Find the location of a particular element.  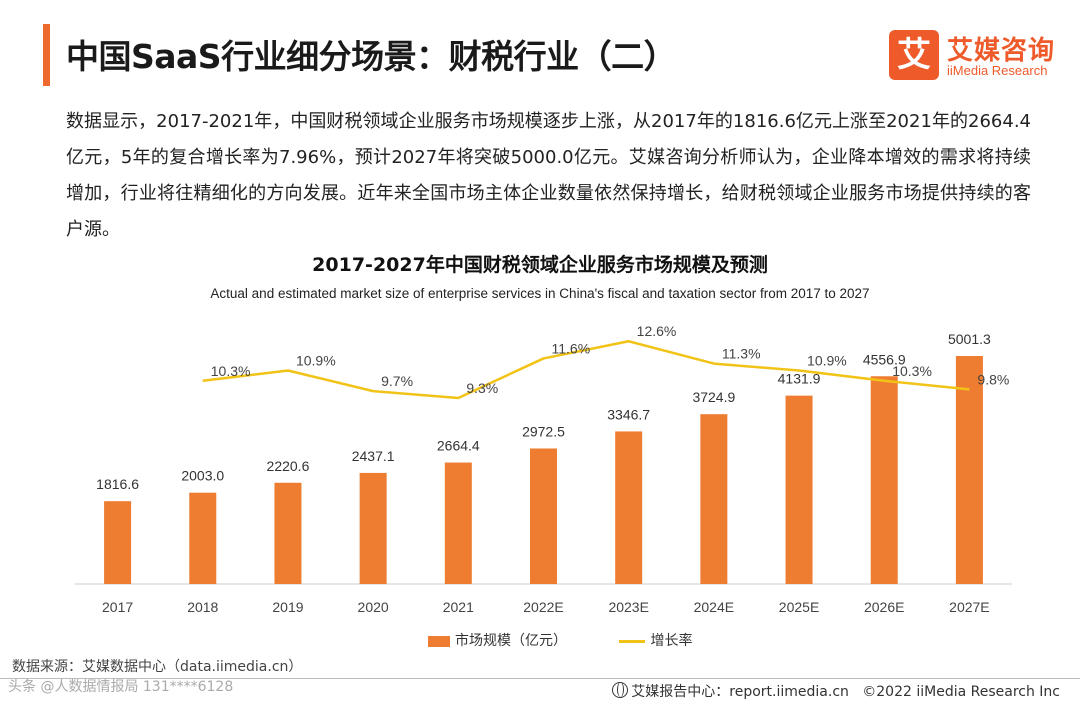

title-accent-bar is located at coordinates (46, 55).